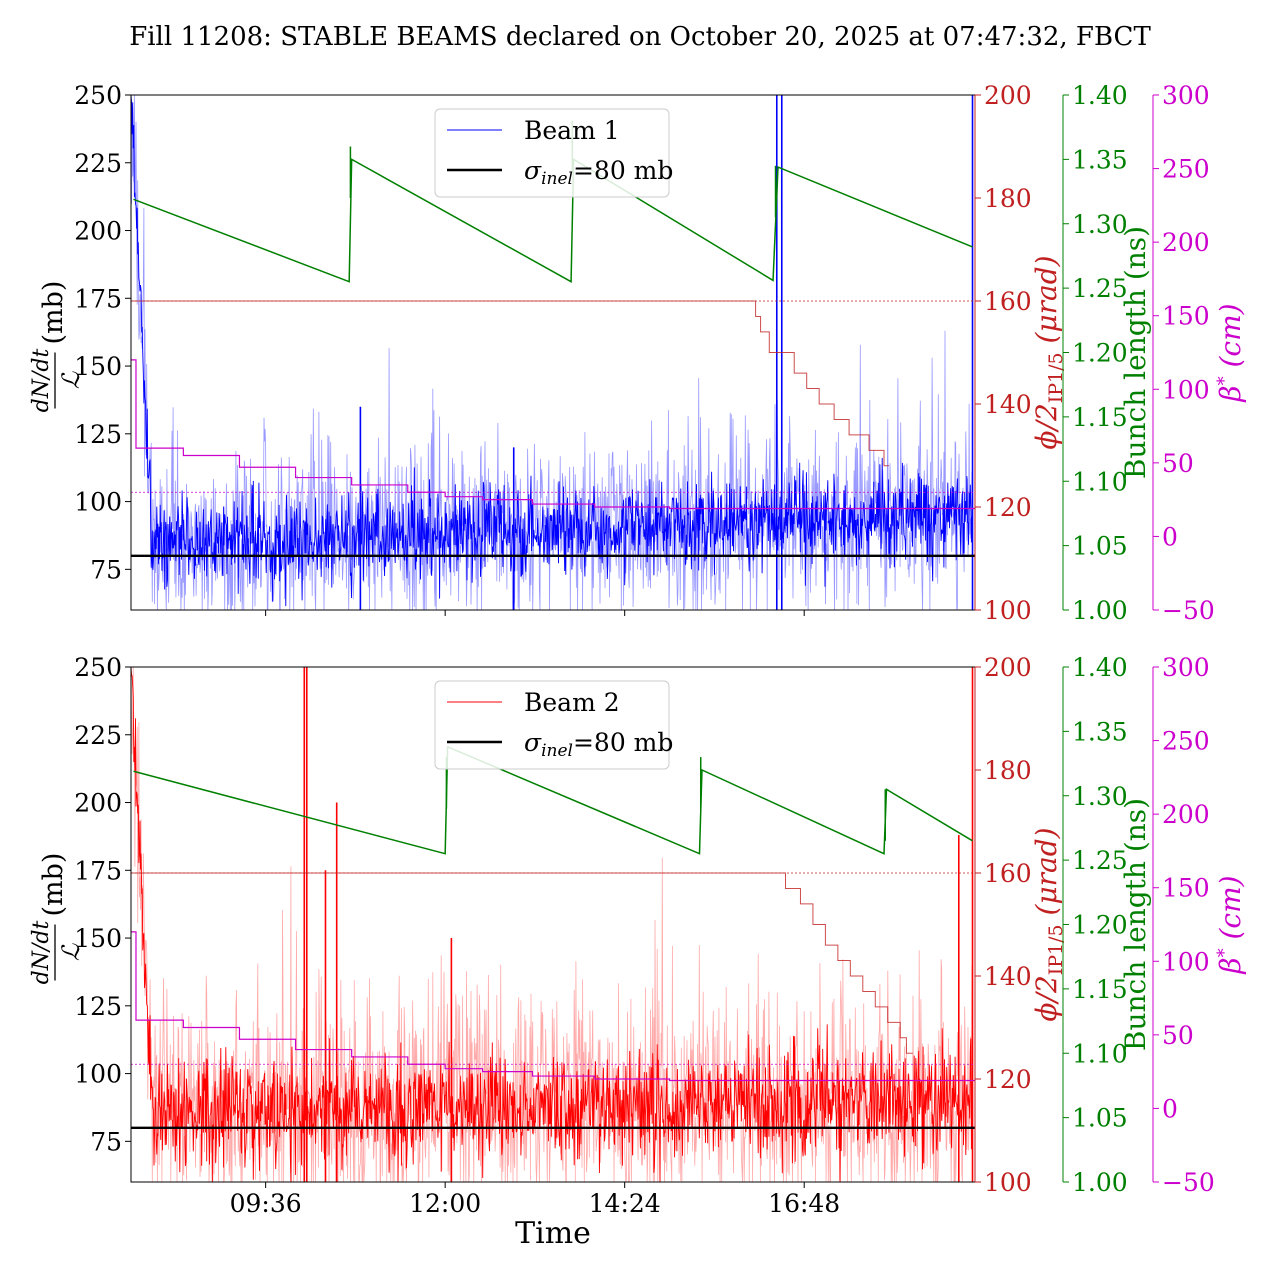  Describe the element at coordinates (1188, 1182) in the screenshot. I see `beta-tick-label: −50` at that location.